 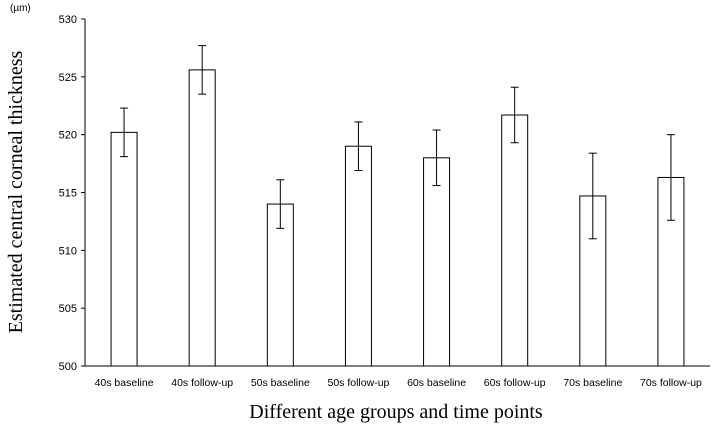 What do you see at coordinates (280, 383) in the screenshot?
I see `x-tick-label: 50s baseline` at bounding box center [280, 383].